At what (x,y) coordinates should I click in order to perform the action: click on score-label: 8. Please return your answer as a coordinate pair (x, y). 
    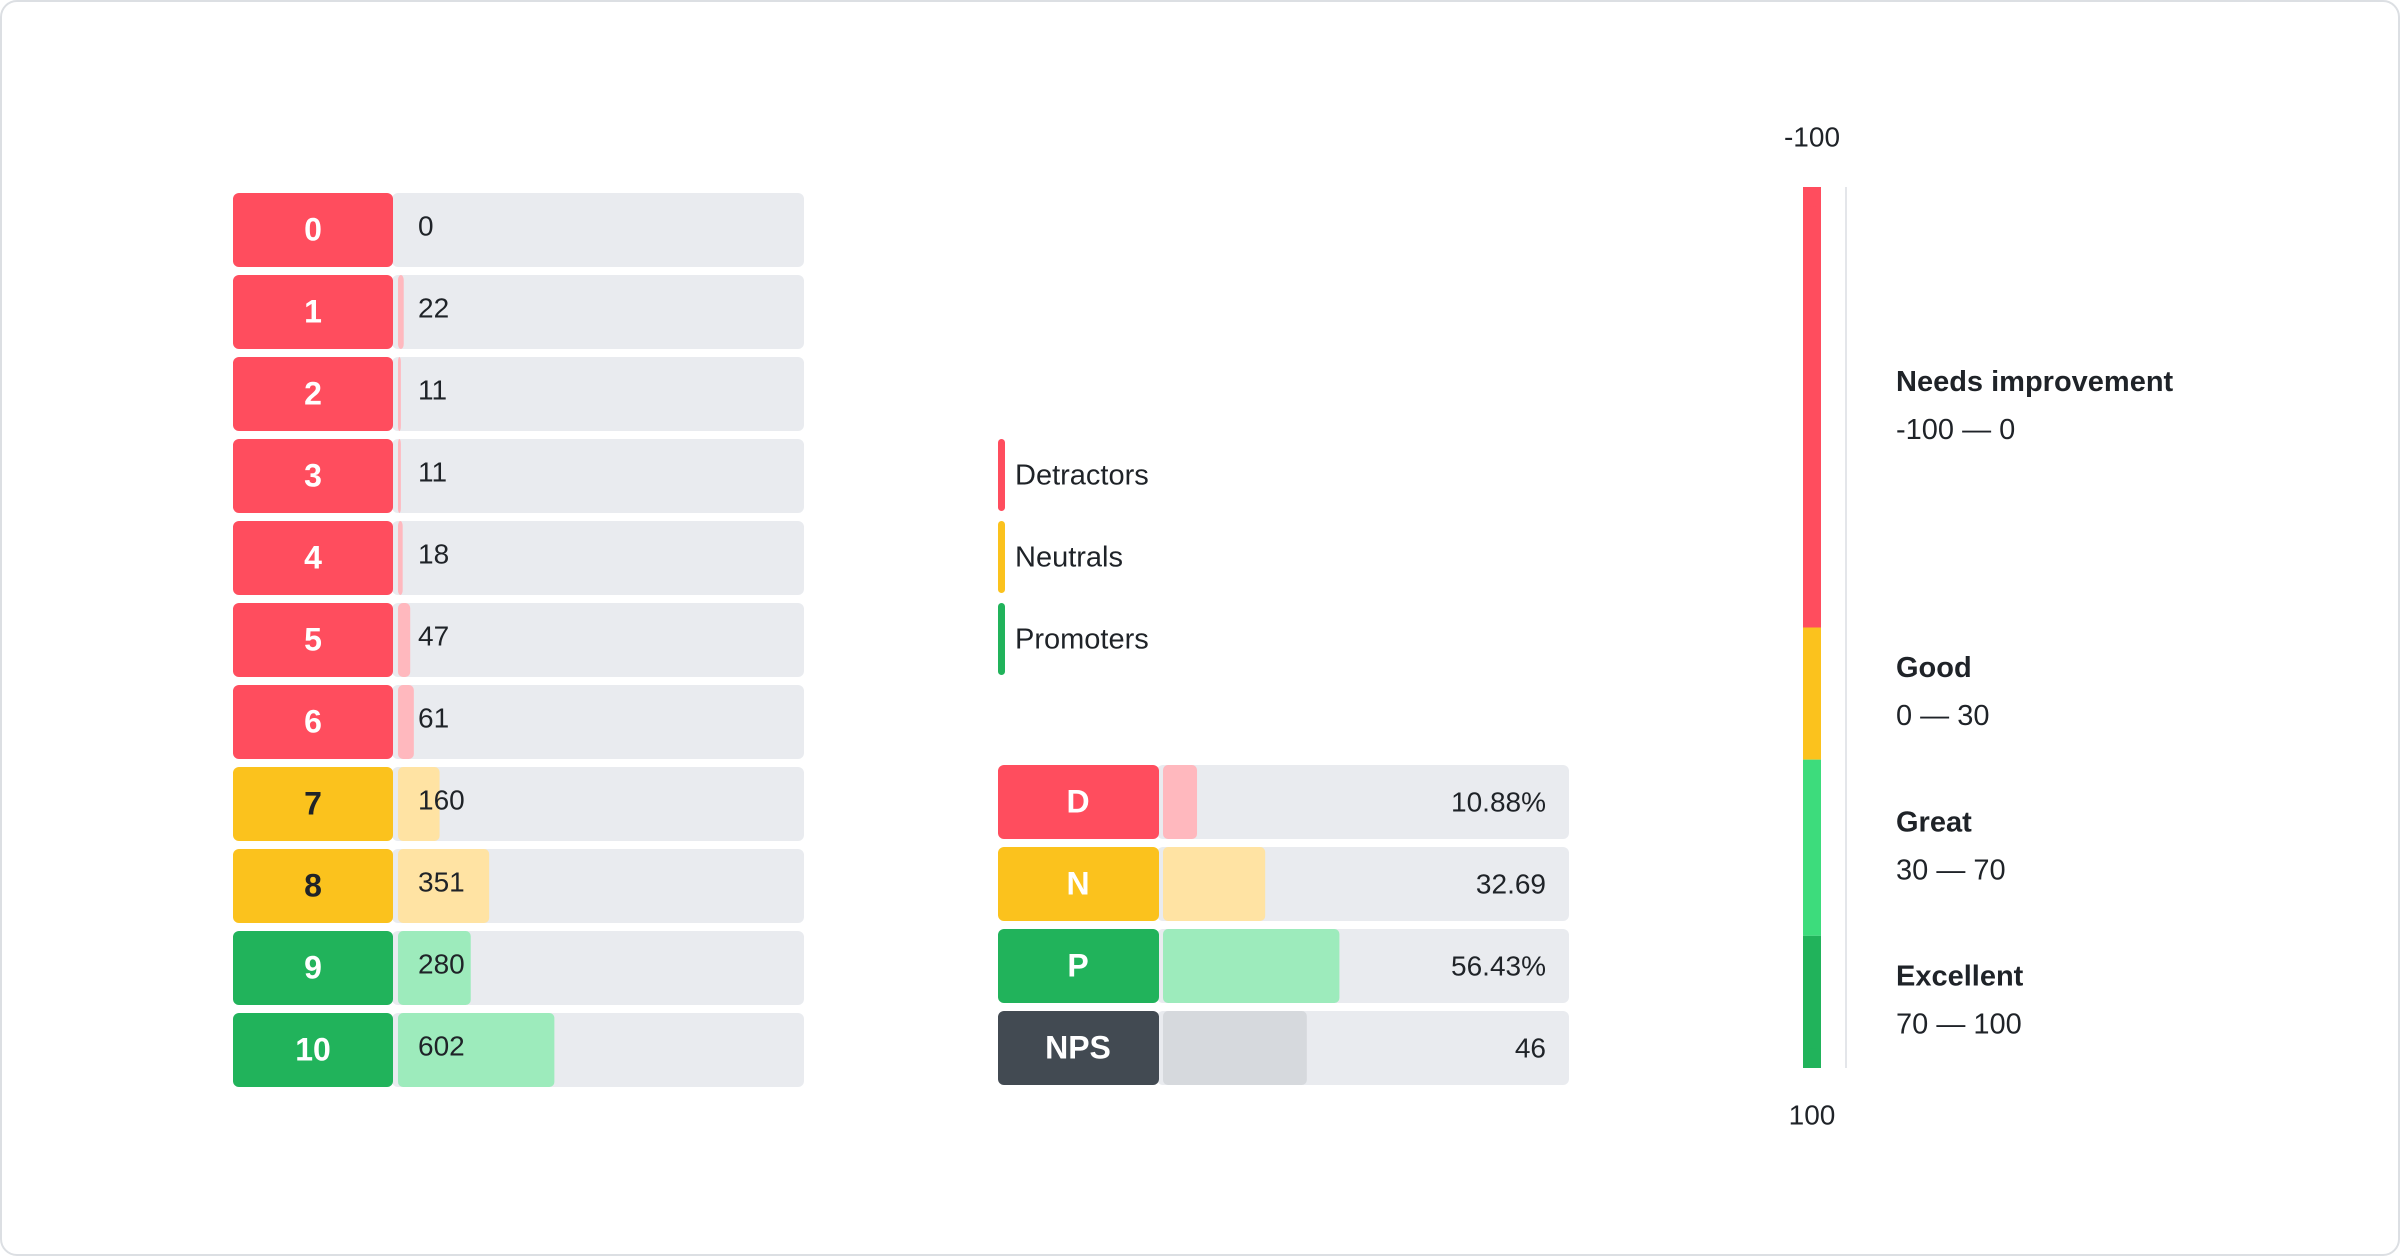
    Looking at the image, I should click on (313, 885).